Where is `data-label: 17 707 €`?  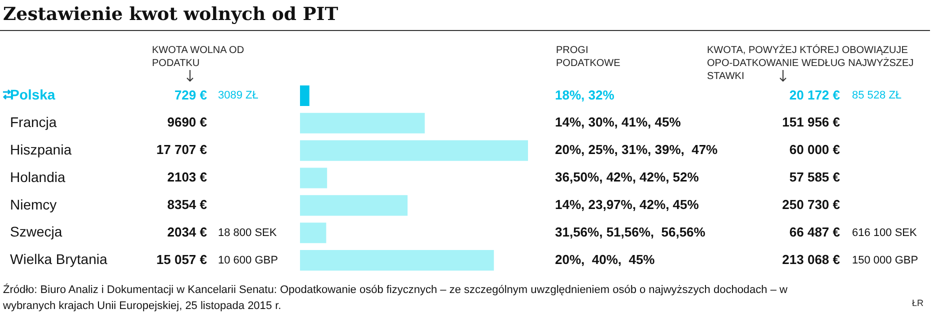 data-label: 17 707 € is located at coordinates (181, 150).